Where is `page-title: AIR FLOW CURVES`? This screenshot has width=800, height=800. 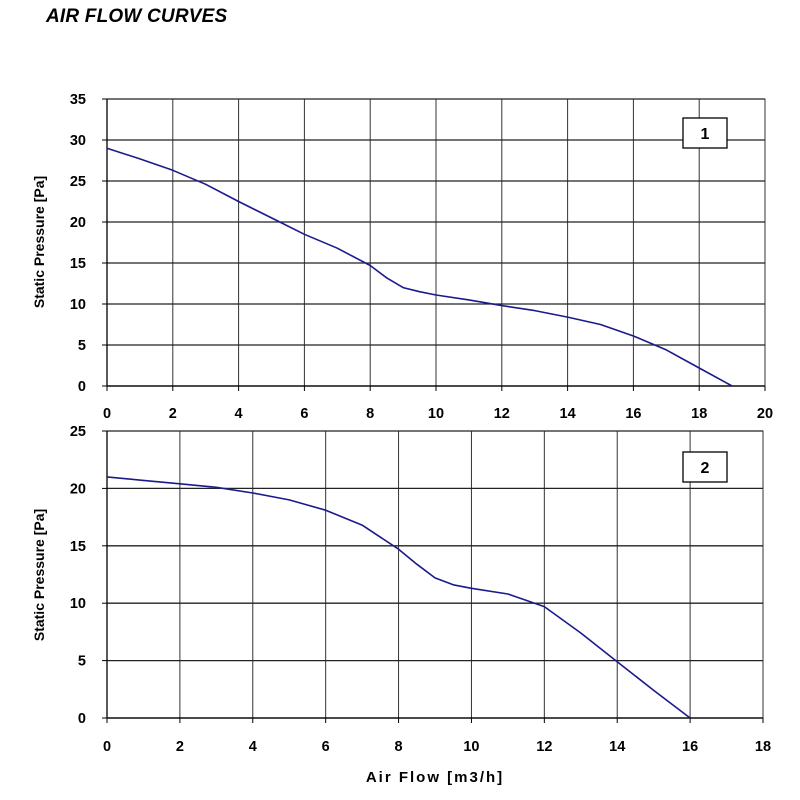 page-title: AIR FLOW CURVES is located at coordinates (137, 16).